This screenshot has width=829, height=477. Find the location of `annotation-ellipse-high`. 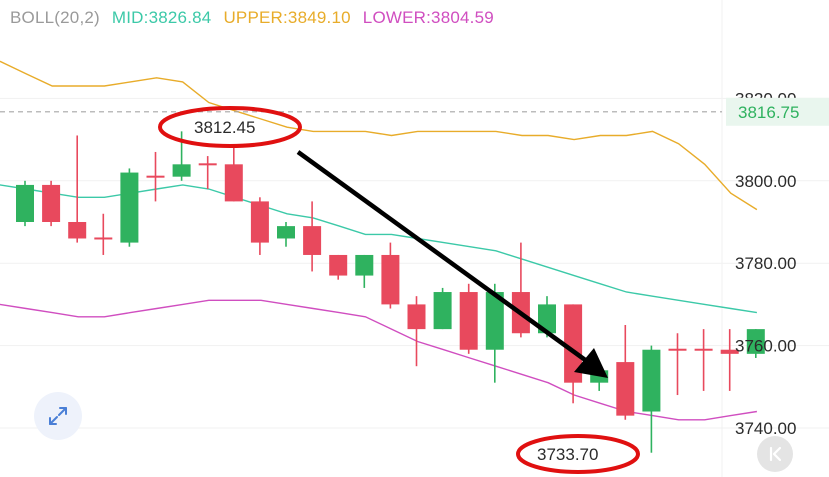

annotation-ellipse-high is located at coordinates (230, 127).